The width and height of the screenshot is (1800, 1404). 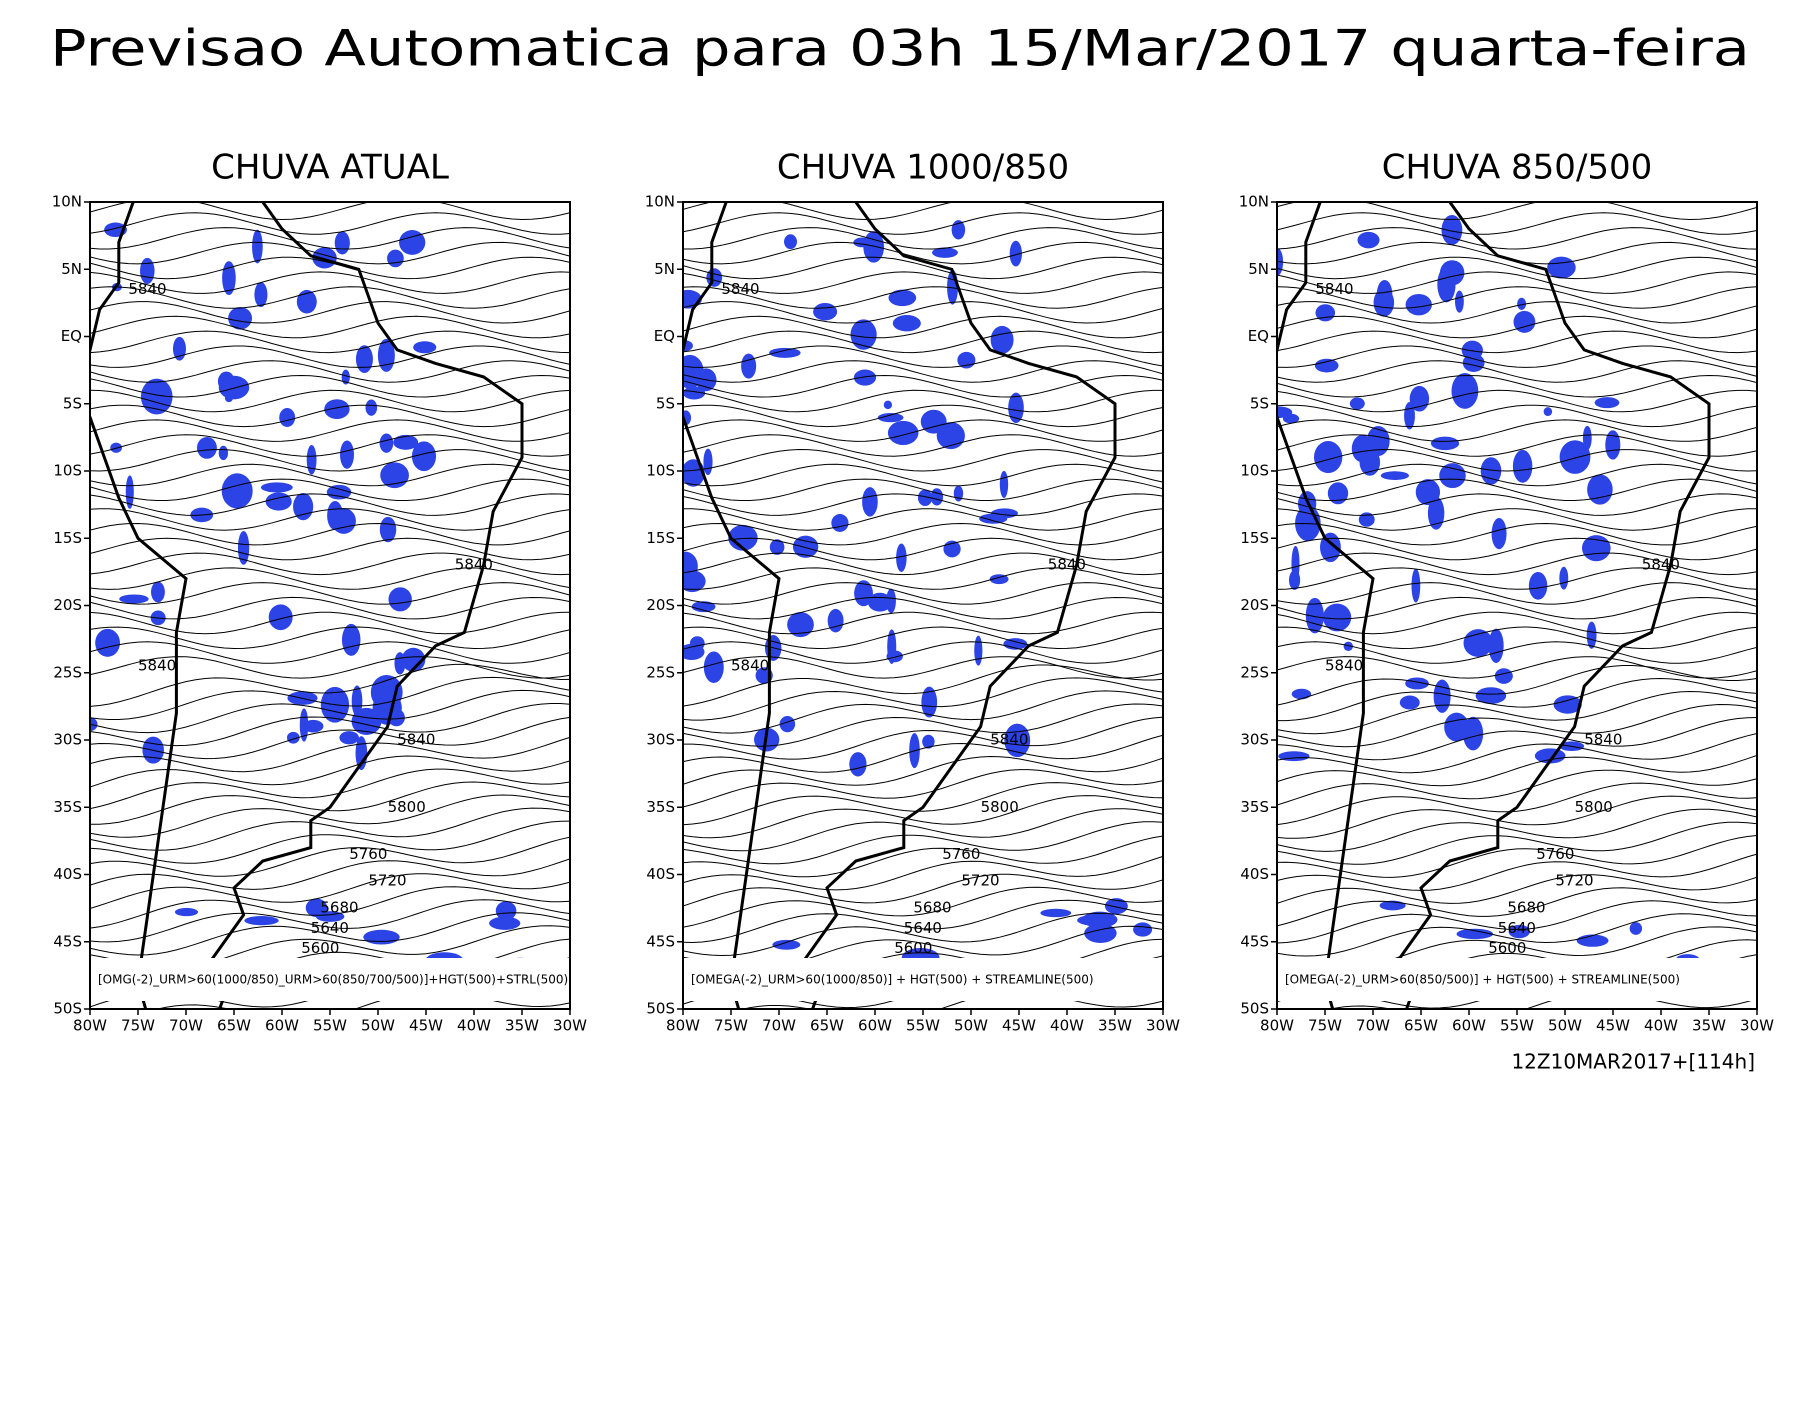 I want to click on lon-tick-label: 50W, so click(x=378, y=1026).